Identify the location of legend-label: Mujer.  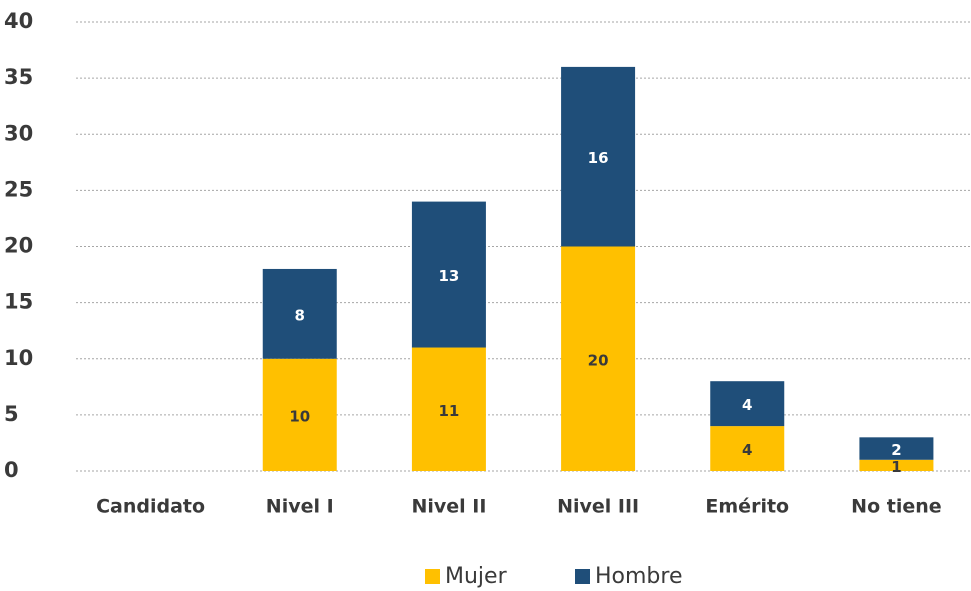
(476, 576).